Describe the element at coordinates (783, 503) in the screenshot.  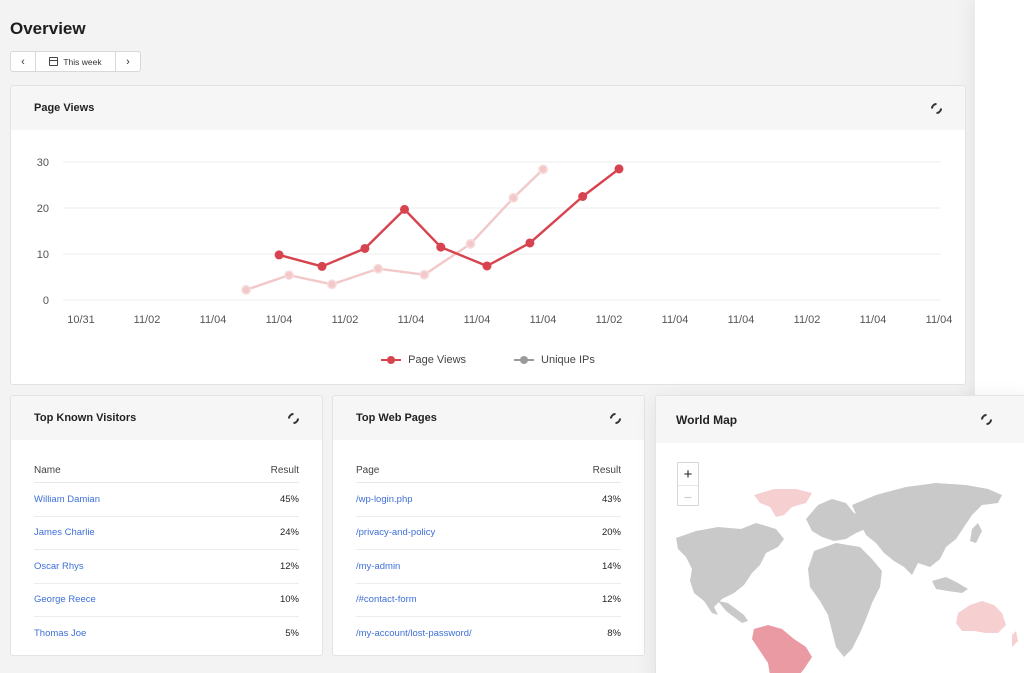
I see `greenland-region` at that location.